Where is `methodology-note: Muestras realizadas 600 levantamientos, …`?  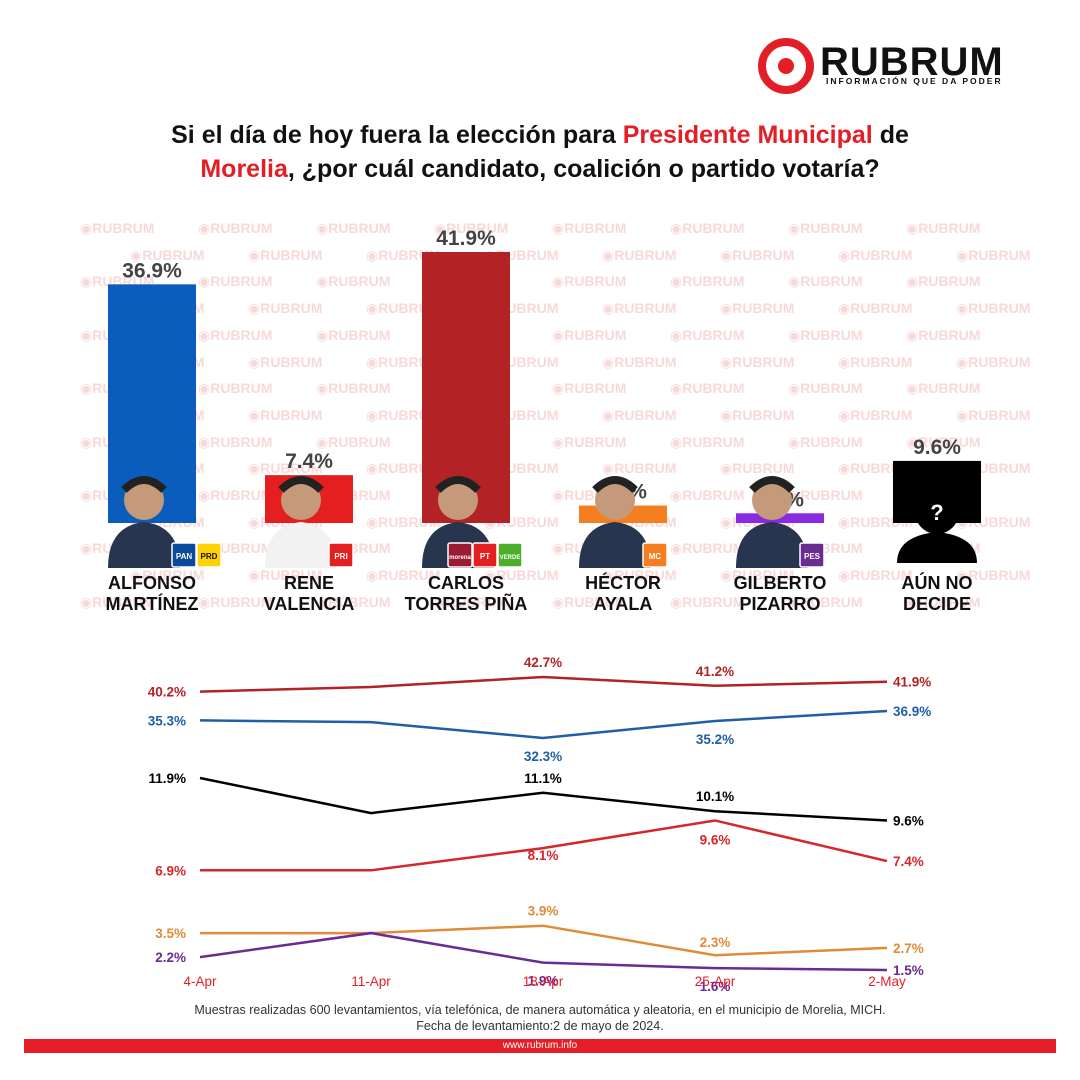
methodology-note: Muestras realizadas 600 levantamientos, … is located at coordinates (540, 1010).